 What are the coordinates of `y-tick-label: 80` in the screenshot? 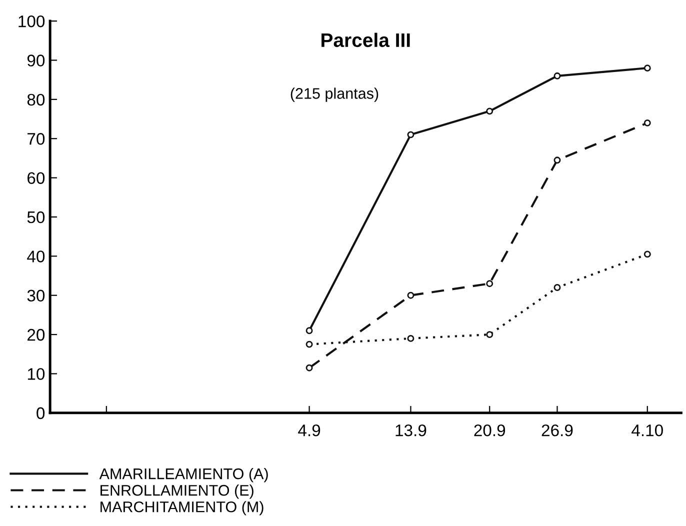 It's located at (36, 100).